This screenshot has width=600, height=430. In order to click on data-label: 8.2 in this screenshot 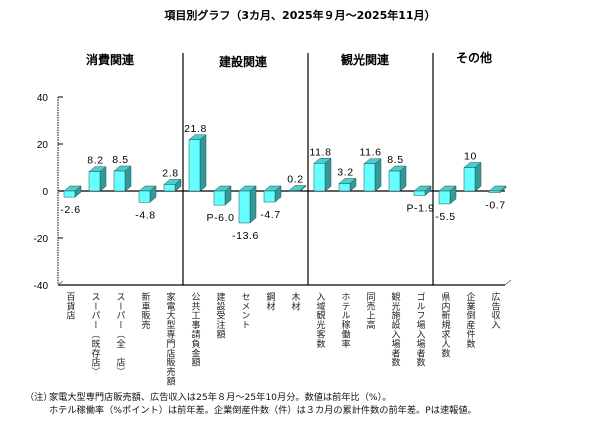, I will do `click(95, 161)`.